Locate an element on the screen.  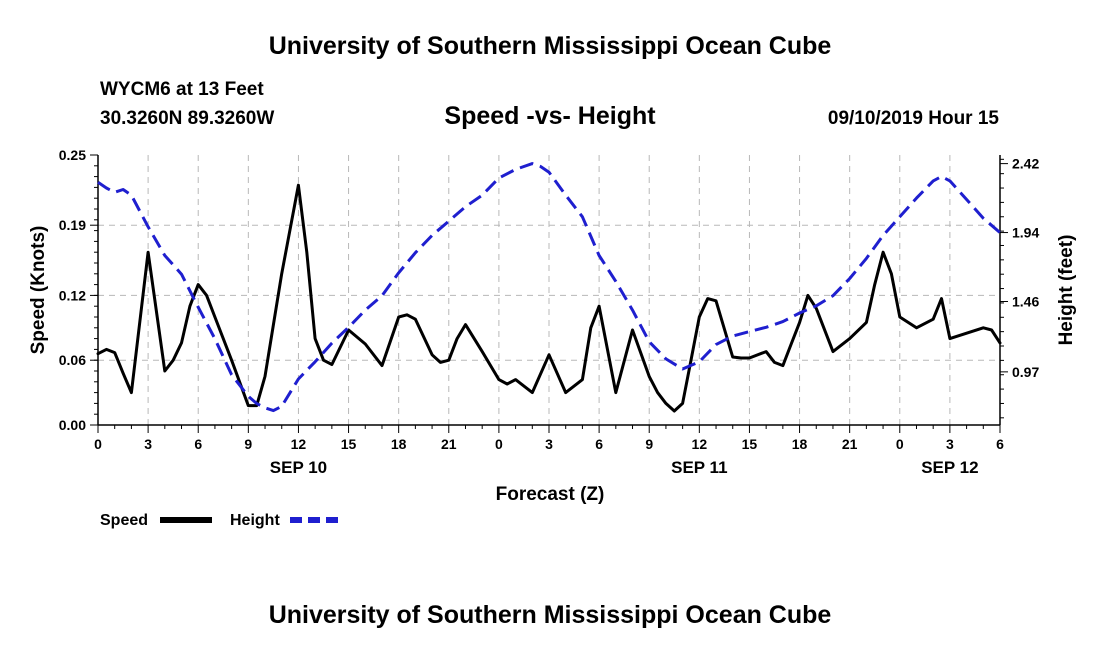
station-label: WYCM6 at 13 Feet is located at coordinates (182, 89).